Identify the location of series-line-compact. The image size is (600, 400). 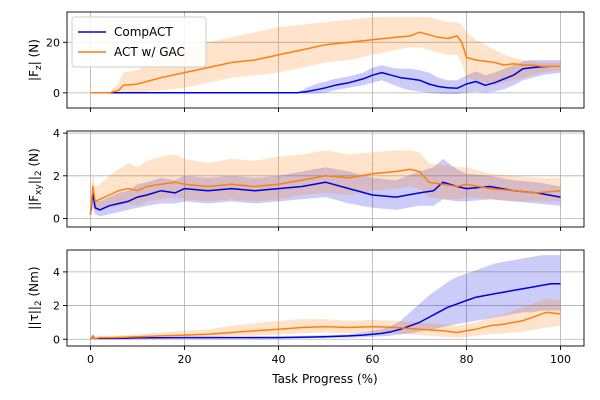
(325, 79).